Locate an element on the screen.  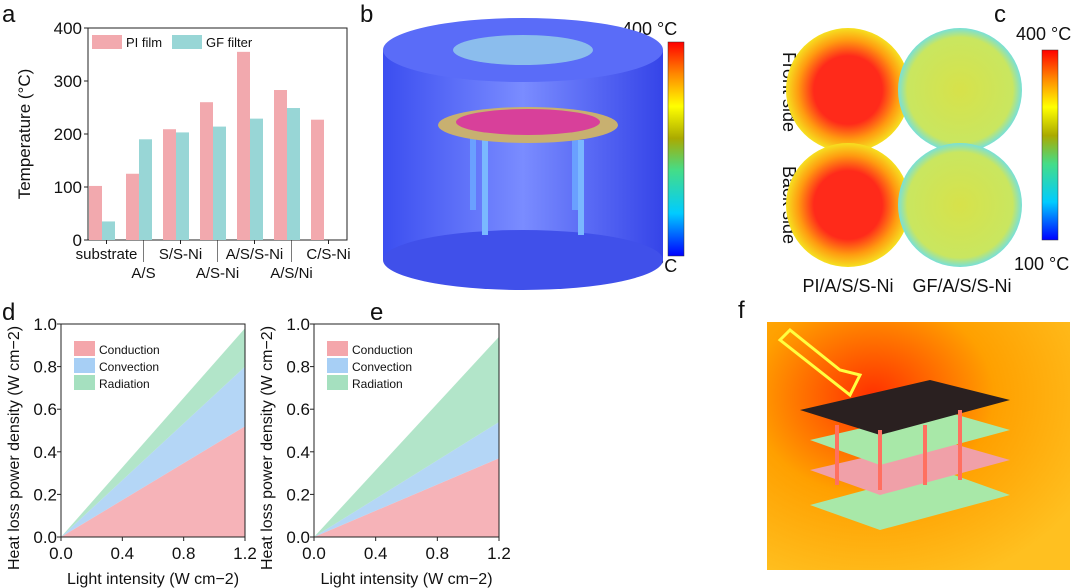
panel-label: a is located at coordinates (9, 14).